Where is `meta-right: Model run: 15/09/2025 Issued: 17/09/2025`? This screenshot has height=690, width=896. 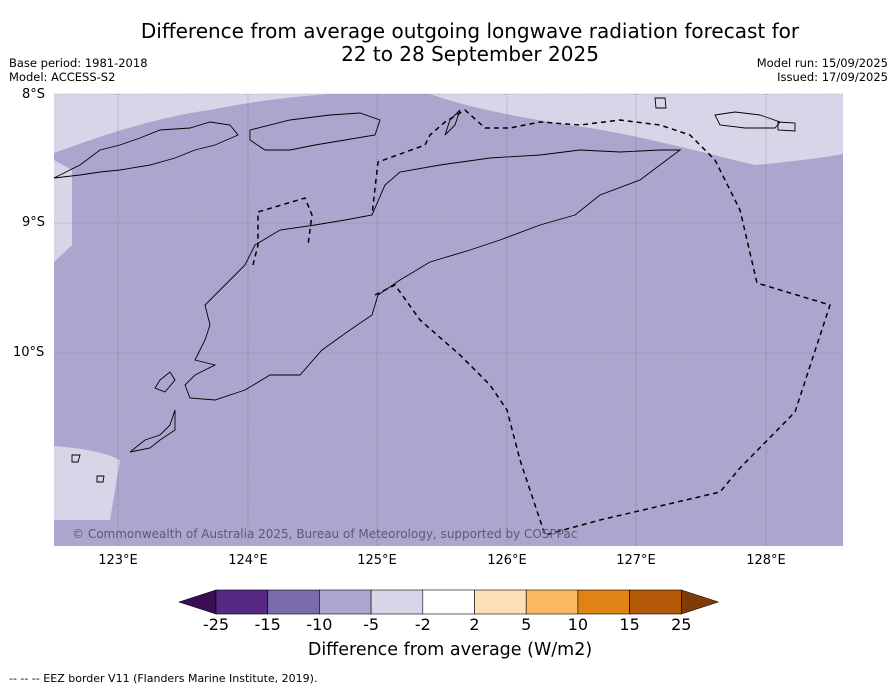 meta-right: Model run: 15/09/2025 Issued: 17/09/2025 is located at coordinates (822, 70).